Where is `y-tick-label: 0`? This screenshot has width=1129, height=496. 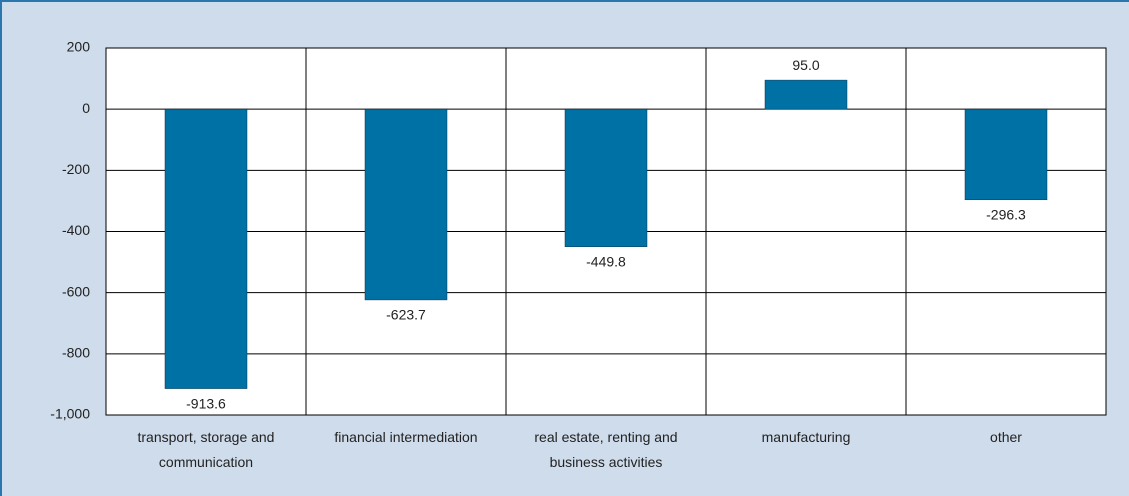 y-tick-label: 0 is located at coordinates (86, 108).